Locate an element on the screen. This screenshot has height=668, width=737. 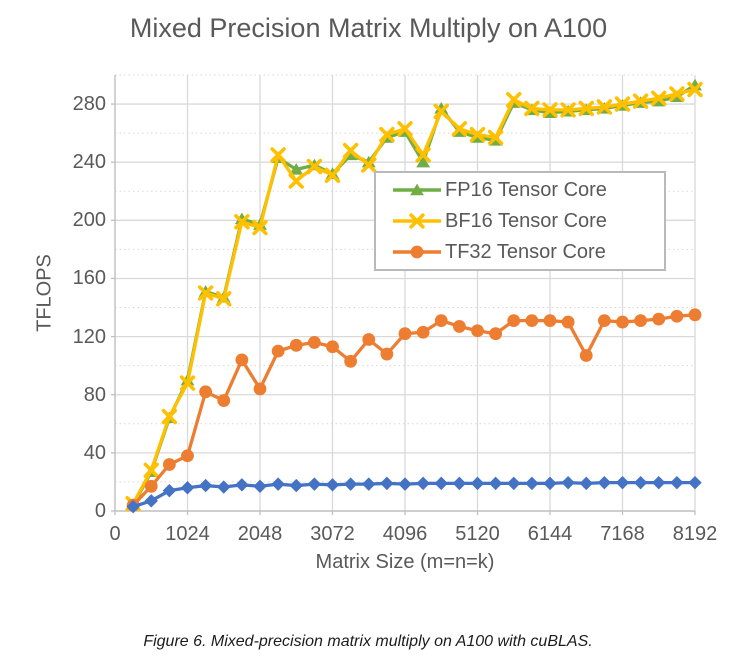
y-tick-label: 40 is located at coordinates (94, 452).